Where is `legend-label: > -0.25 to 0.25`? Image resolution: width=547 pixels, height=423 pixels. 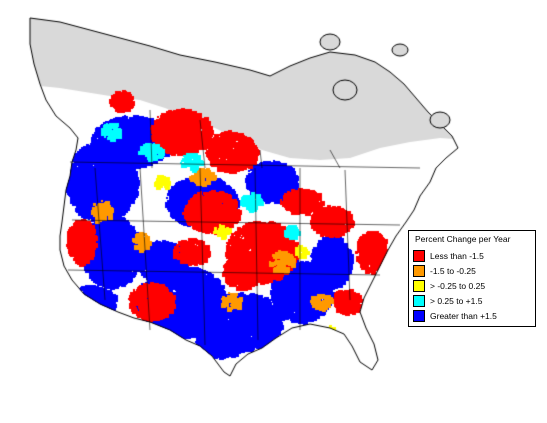 legend-label: > -0.25 to 0.25 is located at coordinates (458, 285).